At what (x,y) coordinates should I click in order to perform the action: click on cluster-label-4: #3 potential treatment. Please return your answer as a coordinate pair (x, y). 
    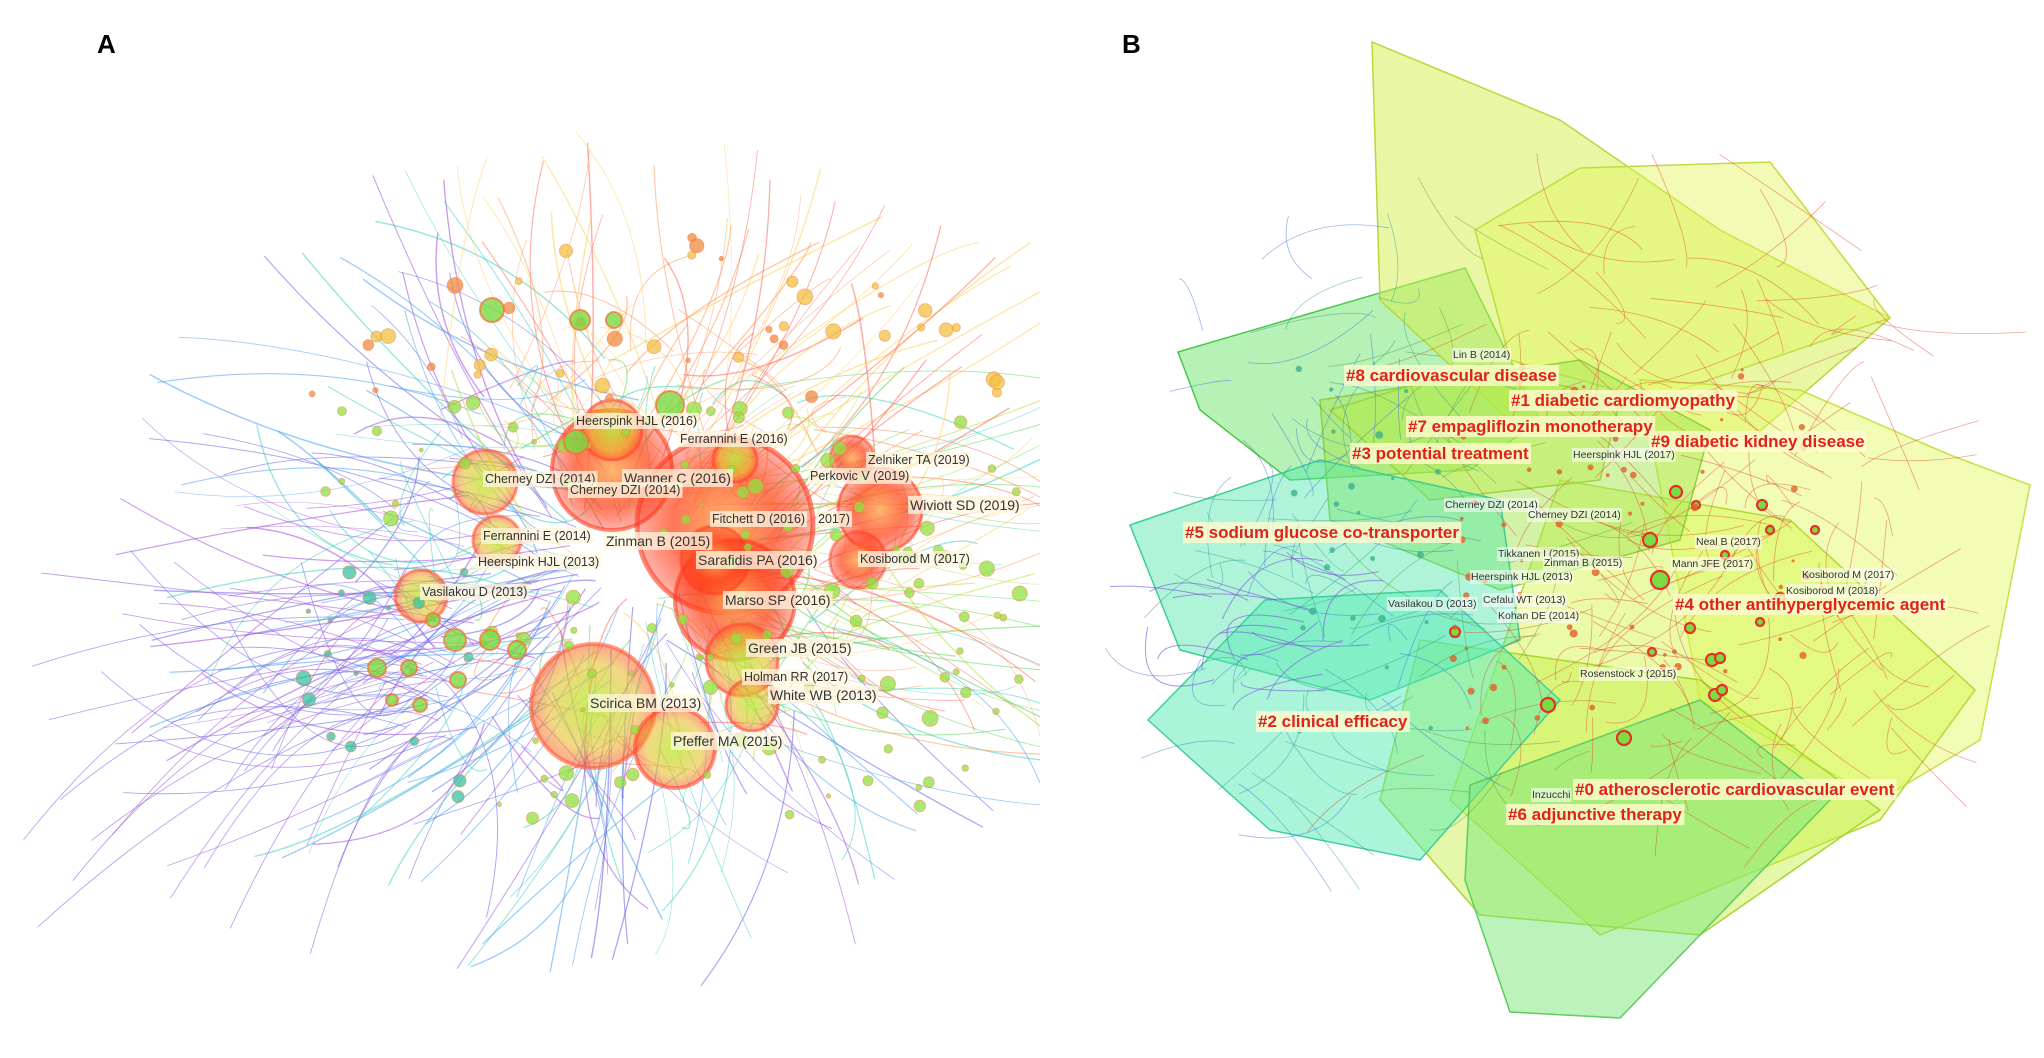
    Looking at the image, I should click on (1440, 453).